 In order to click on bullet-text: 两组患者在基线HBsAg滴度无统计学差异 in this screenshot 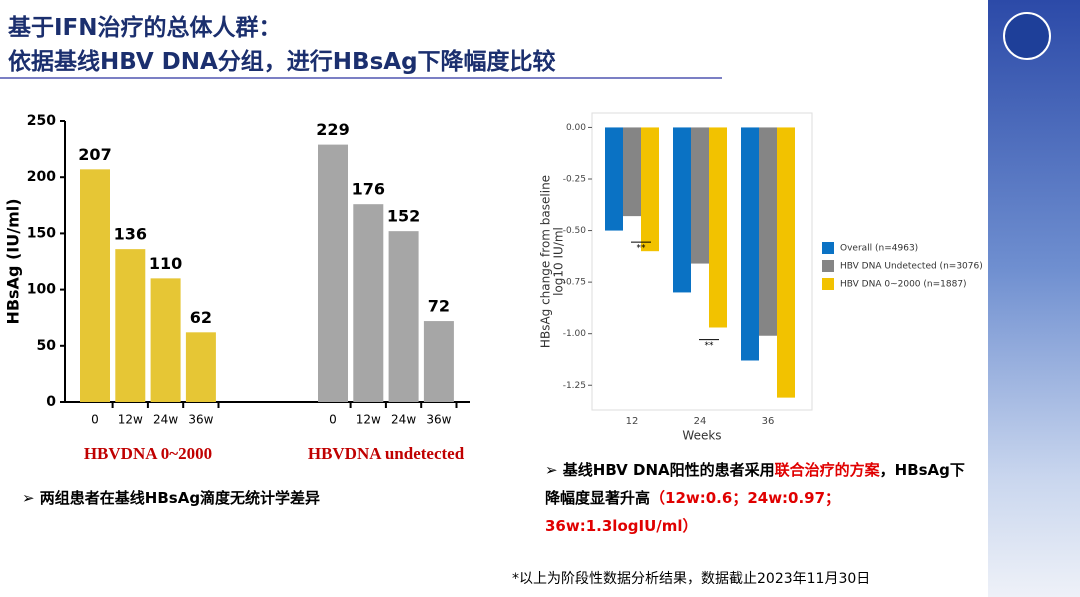, I will do `click(180, 498)`.